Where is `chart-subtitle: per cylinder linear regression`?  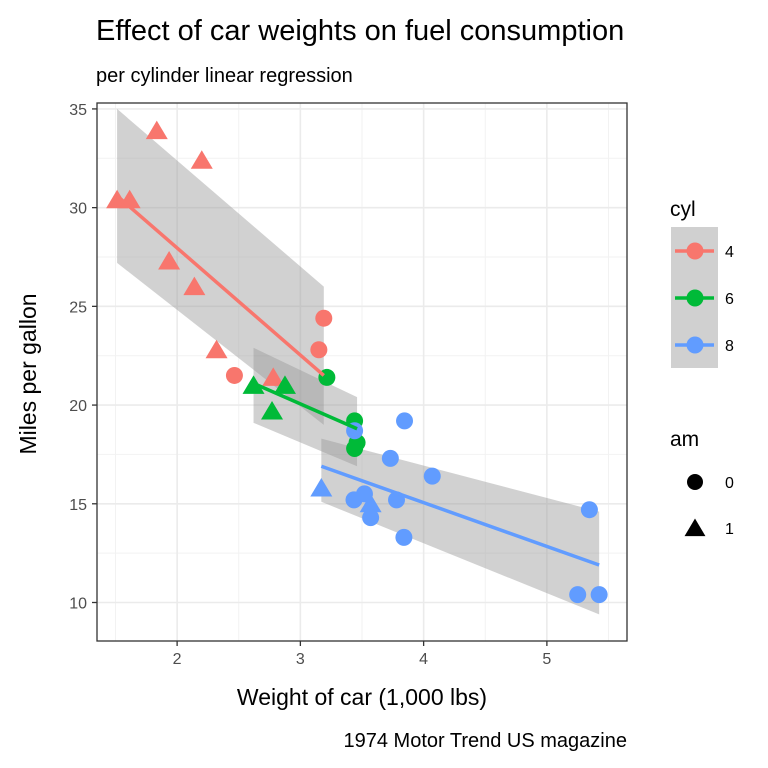 chart-subtitle: per cylinder linear regression is located at coordinates (224, 76).